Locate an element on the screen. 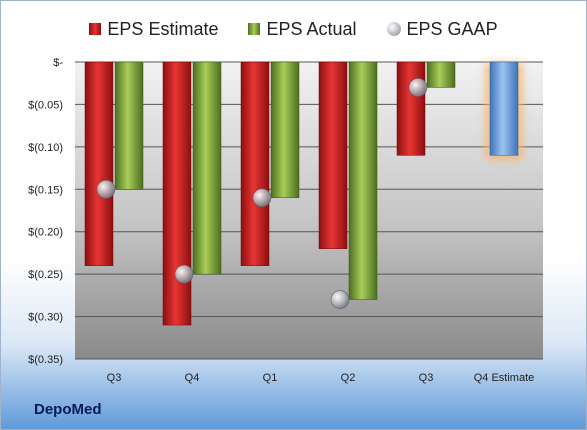  legend-item-actual: EPS Actual is located at coordinates (302, 29).